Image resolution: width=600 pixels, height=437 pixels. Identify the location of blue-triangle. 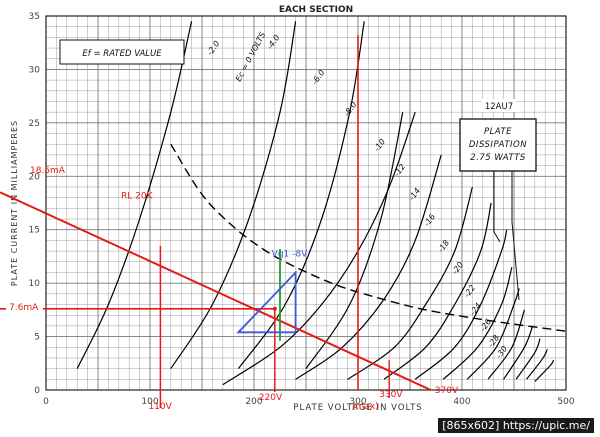
(266, 302).